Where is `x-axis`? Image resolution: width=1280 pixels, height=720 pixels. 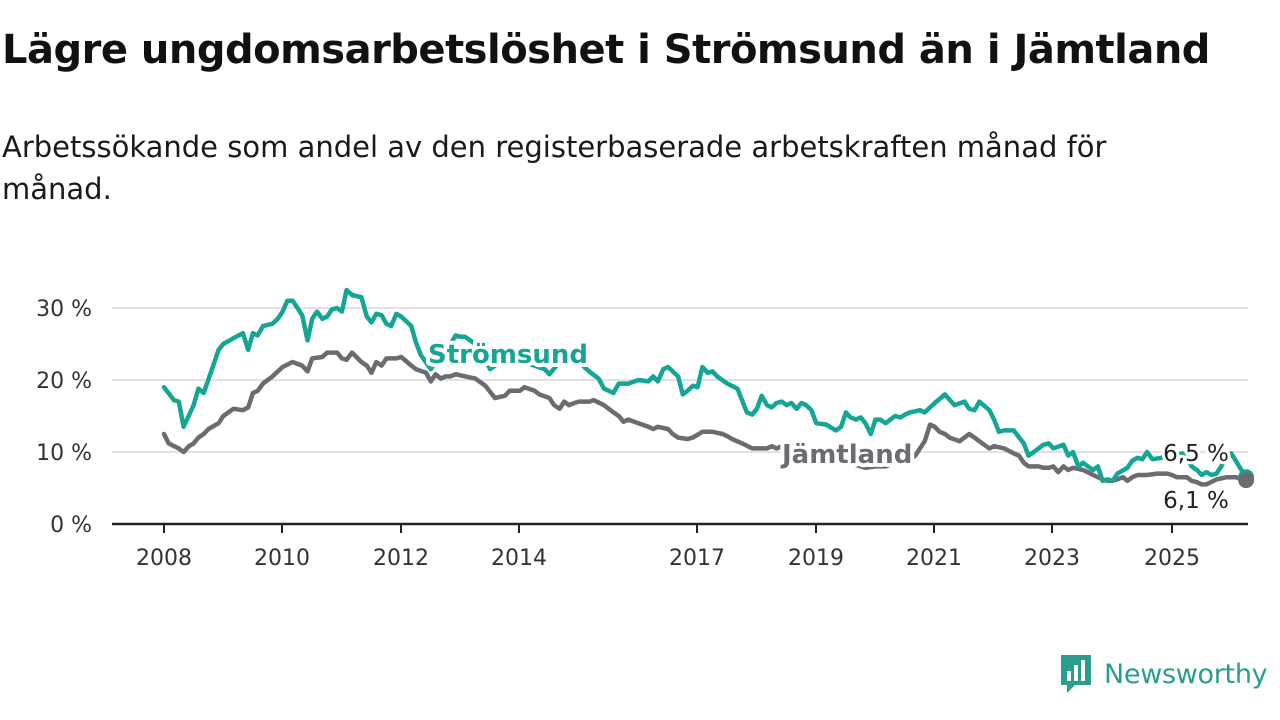 x-axis is located at coordinates (680, 527).